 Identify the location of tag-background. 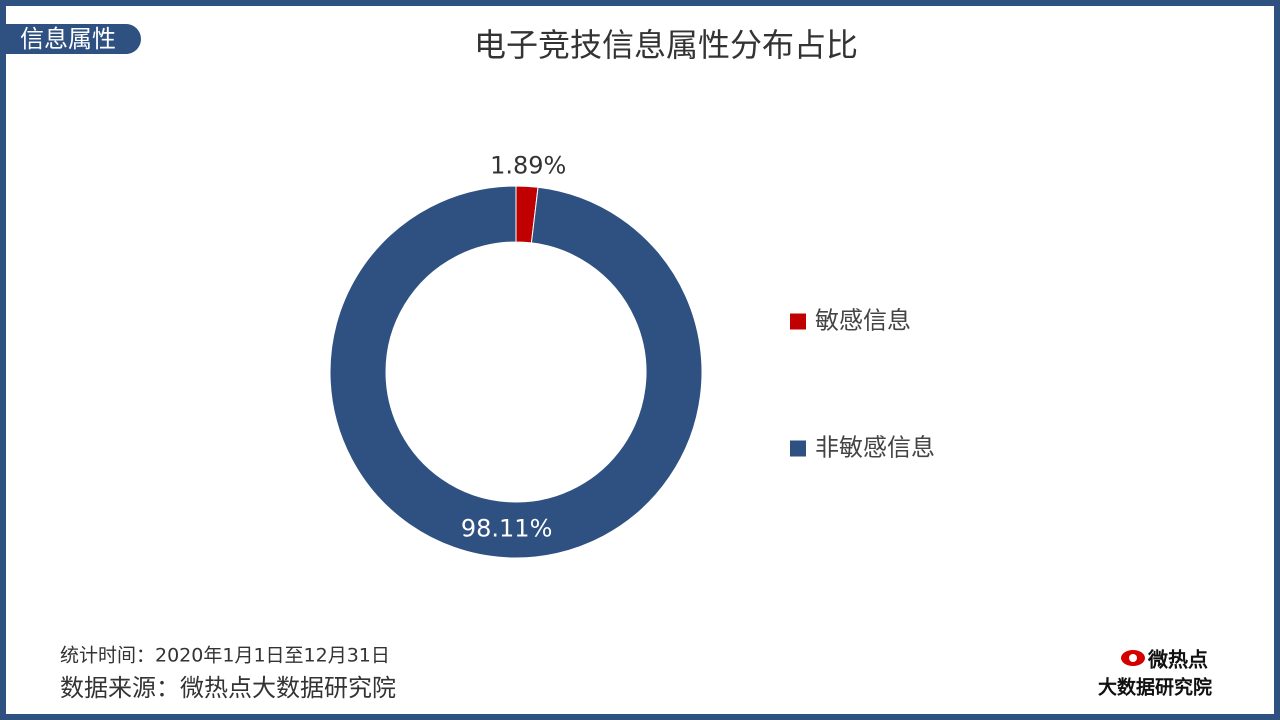
(73, 39).